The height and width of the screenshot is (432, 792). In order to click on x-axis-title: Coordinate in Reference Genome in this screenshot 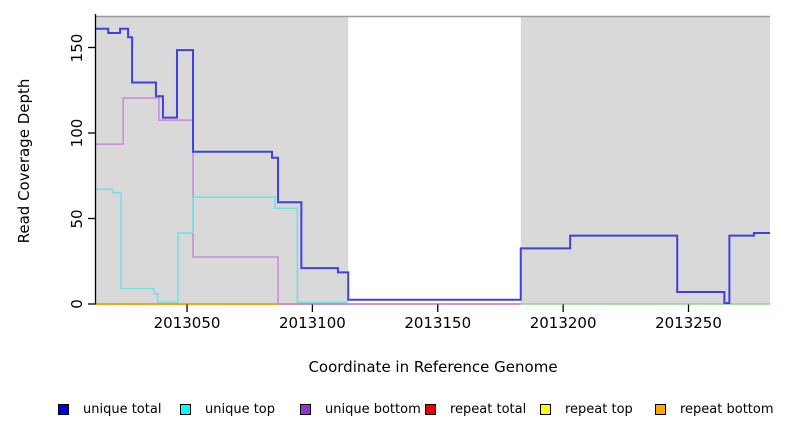, I will do `click(433, 367)`.